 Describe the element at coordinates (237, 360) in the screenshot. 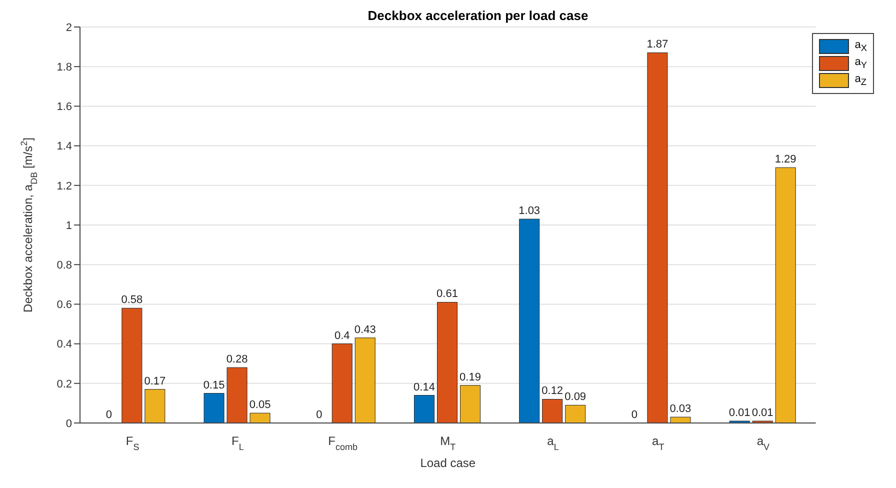

I see `data-label: 0.28` at that location.